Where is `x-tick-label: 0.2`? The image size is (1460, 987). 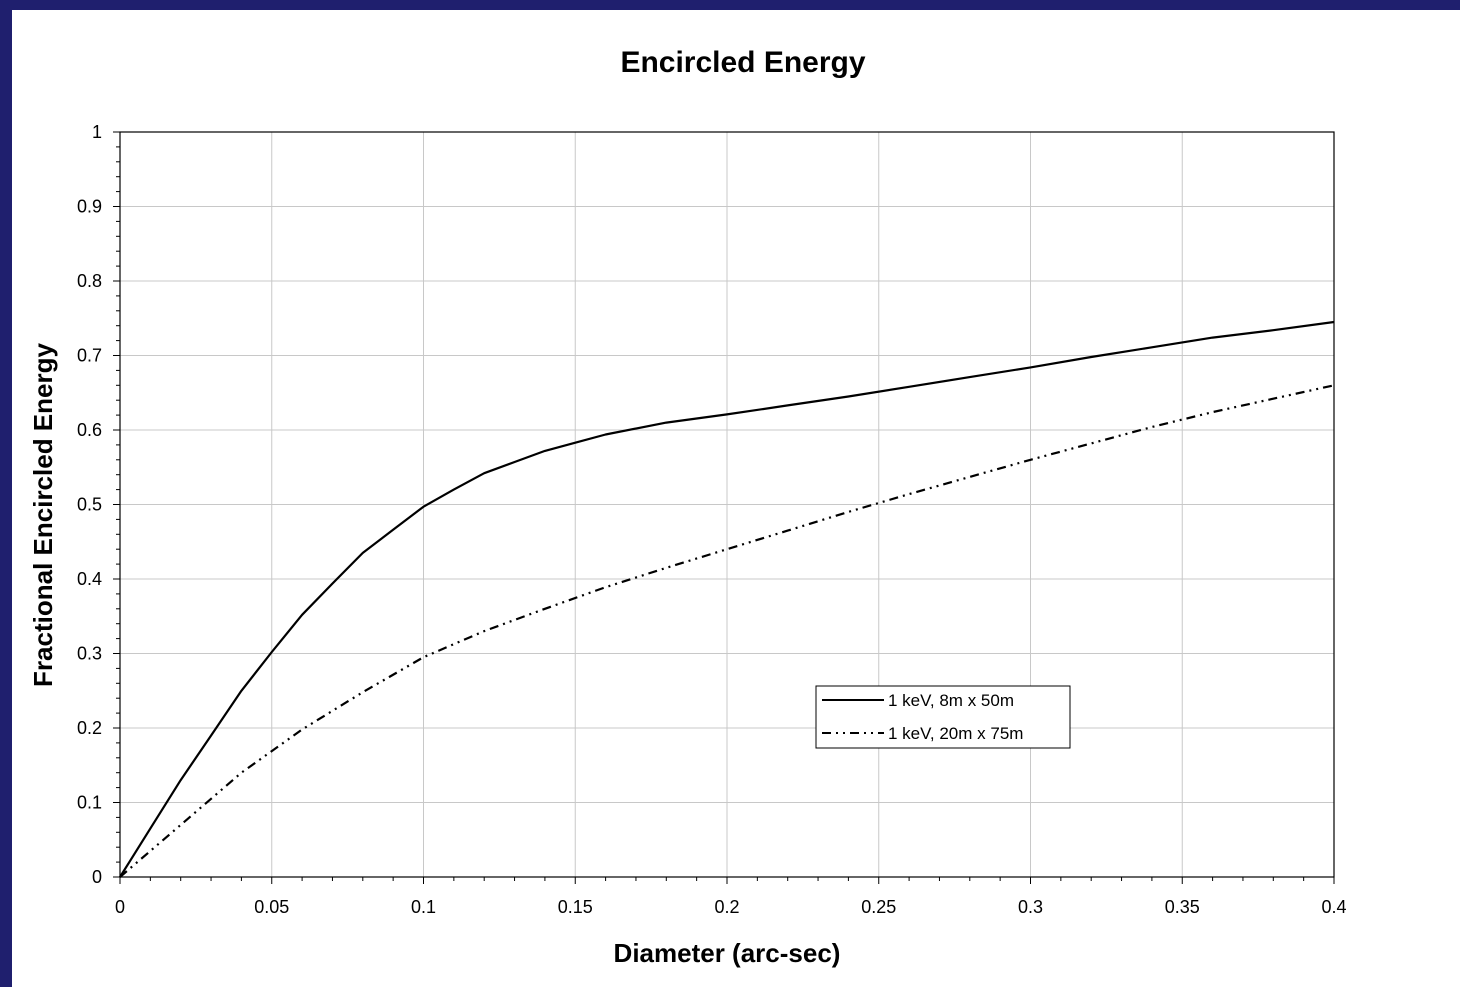
x-tick-label: 0.2 is located at coordinates (726, 907).